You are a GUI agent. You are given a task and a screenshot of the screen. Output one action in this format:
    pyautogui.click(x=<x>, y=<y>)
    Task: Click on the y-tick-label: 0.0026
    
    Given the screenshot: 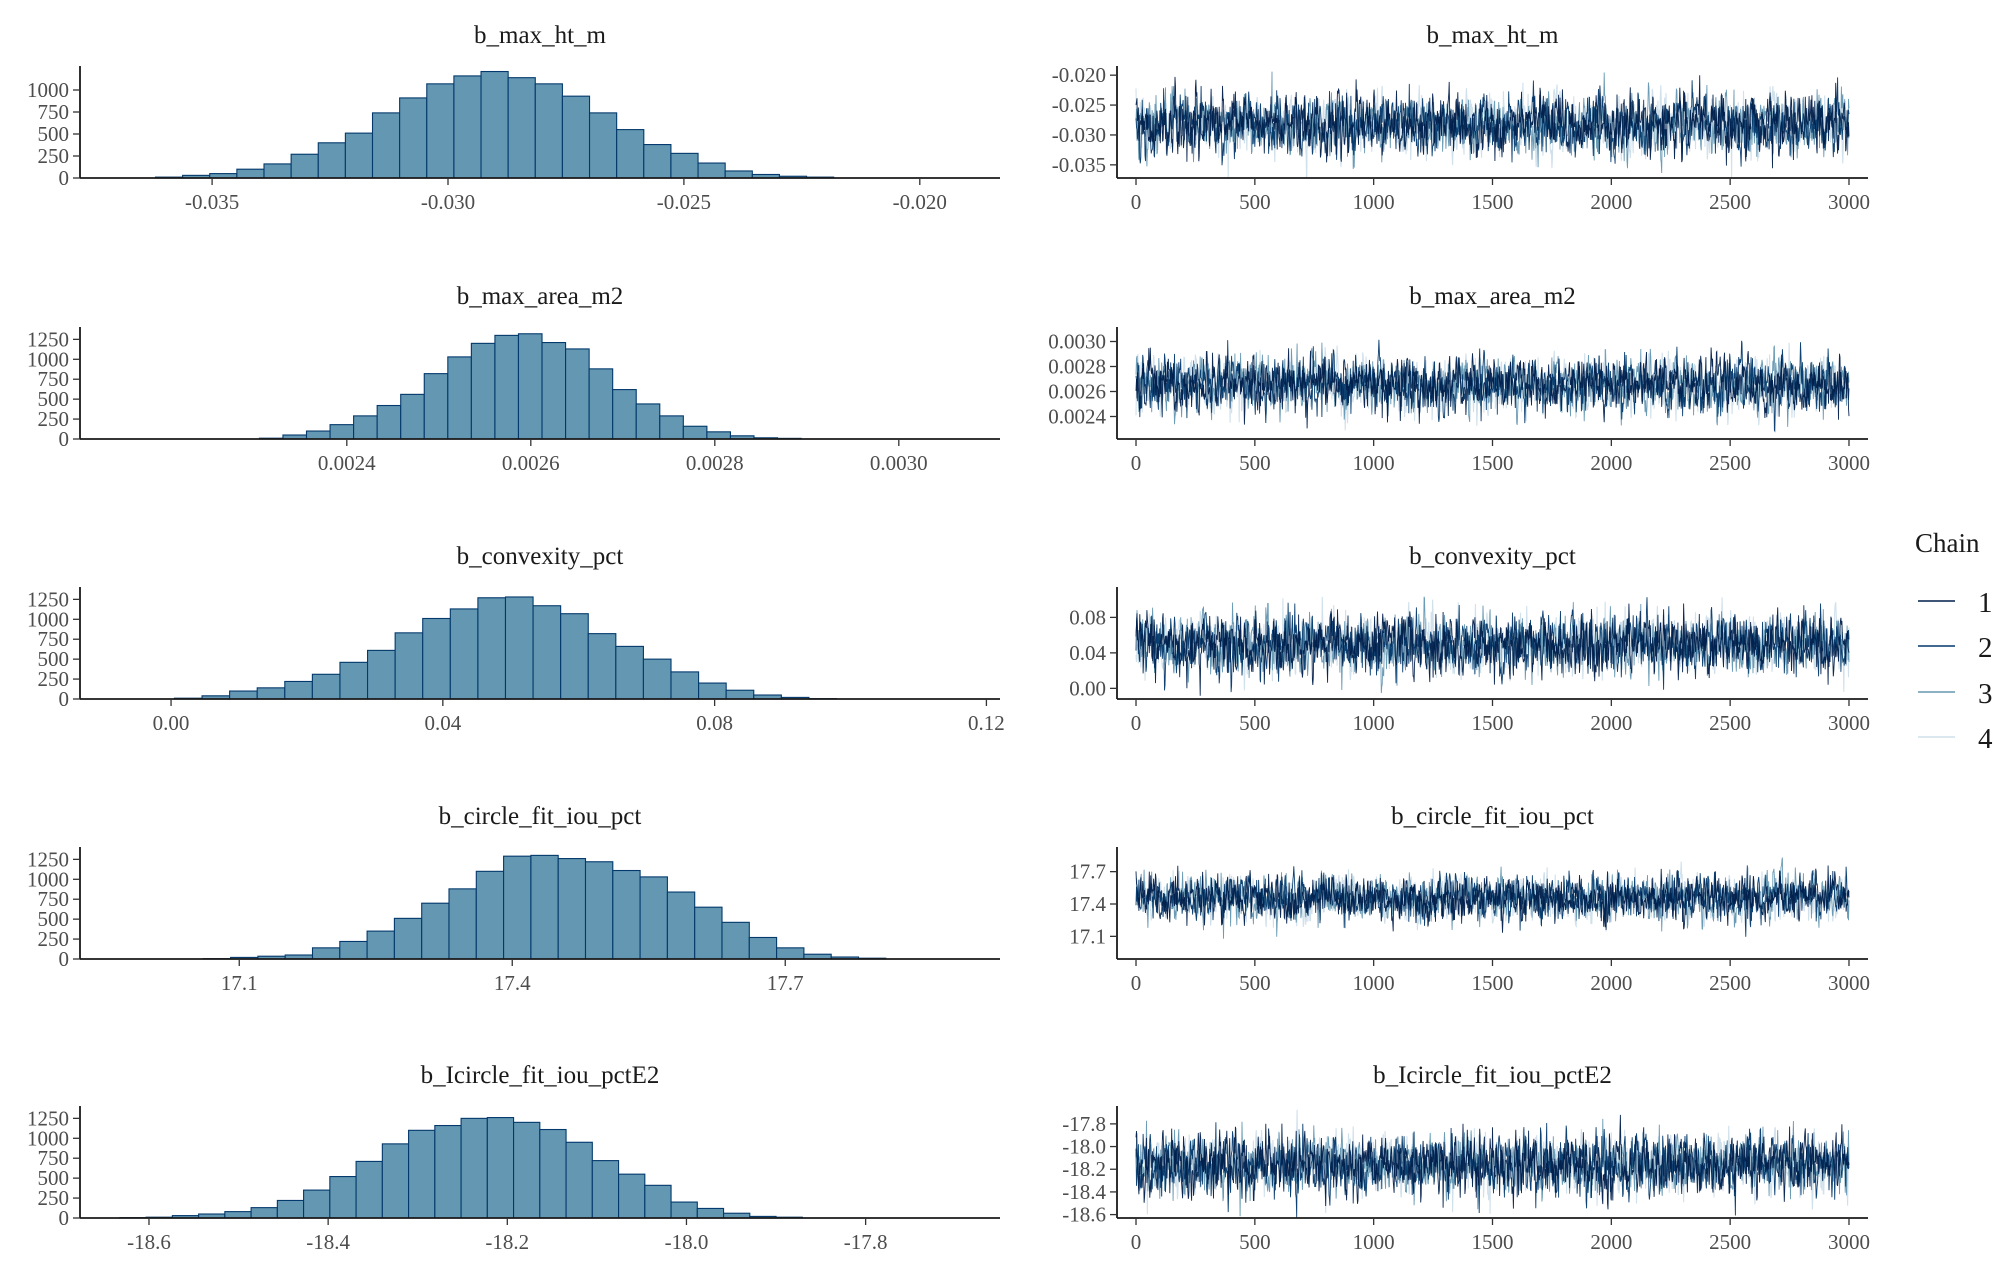 What is the action you would take?
    pyautogui.click(x=1077, y=392)
    